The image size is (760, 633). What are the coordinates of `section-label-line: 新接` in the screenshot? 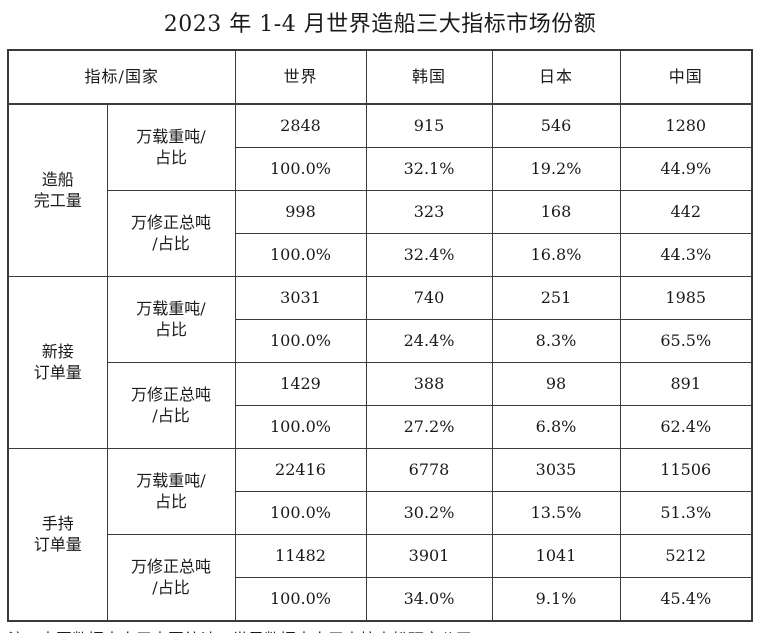 It's located at (57, 351).